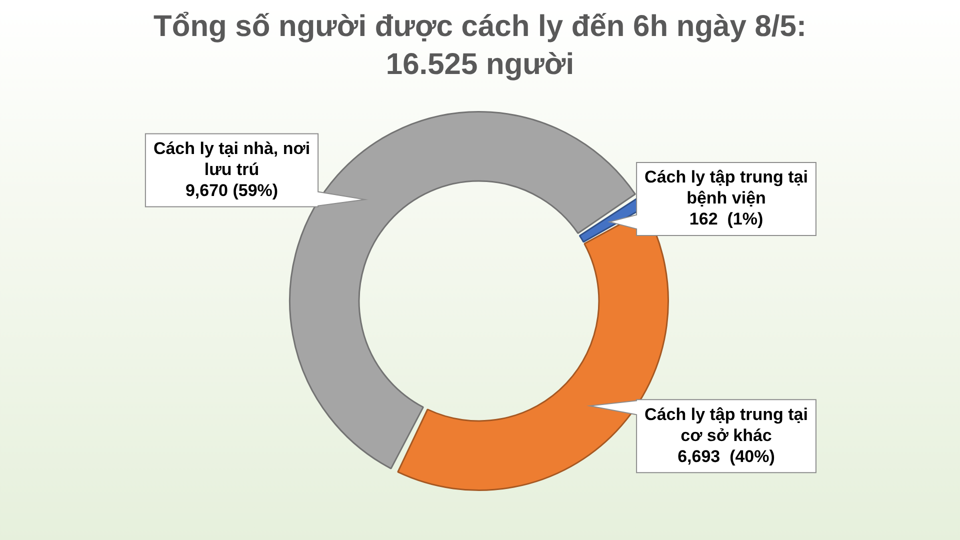 The image size is (960, 540). Describe the element at coordinates (231, 158) in the screenshot. I see `slice-label: Cách ly tại nhà, nơi lưu trú` at that location.